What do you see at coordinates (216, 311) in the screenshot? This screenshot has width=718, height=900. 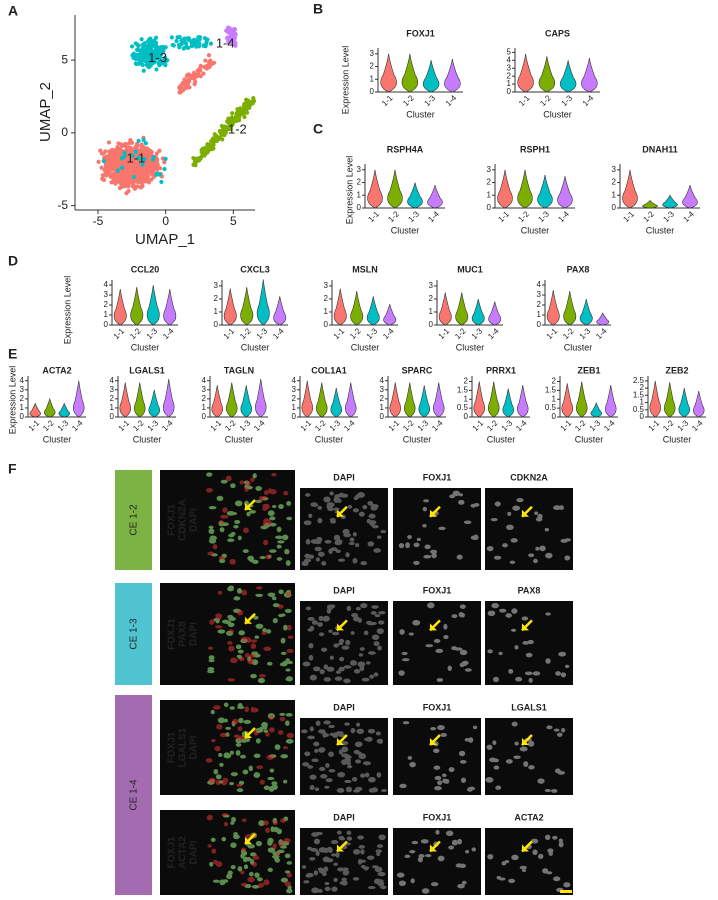 I see `y-tick-label: 1` at bounding box center [216, 311].